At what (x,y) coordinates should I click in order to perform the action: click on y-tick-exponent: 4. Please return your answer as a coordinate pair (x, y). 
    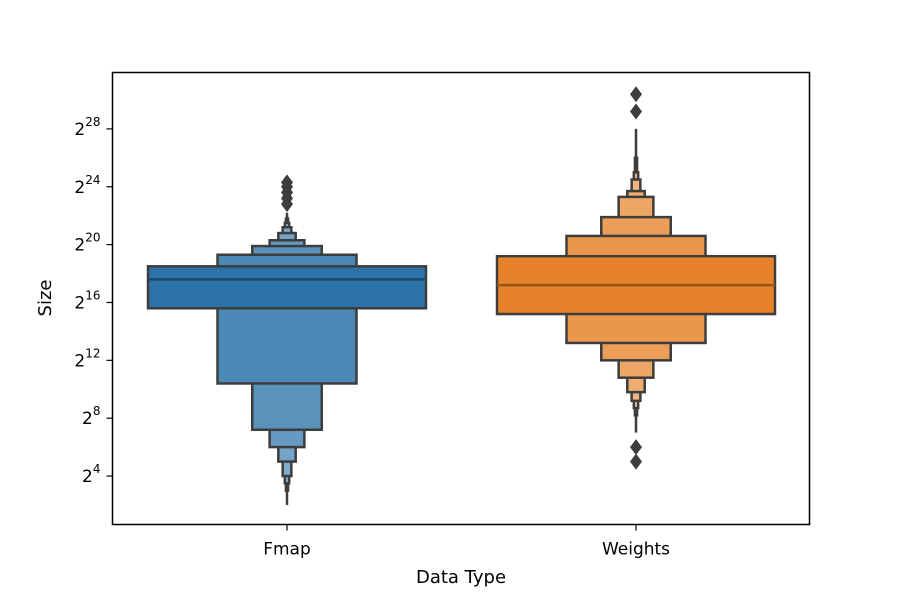
    Looking at the image, I should click on (97, 469).